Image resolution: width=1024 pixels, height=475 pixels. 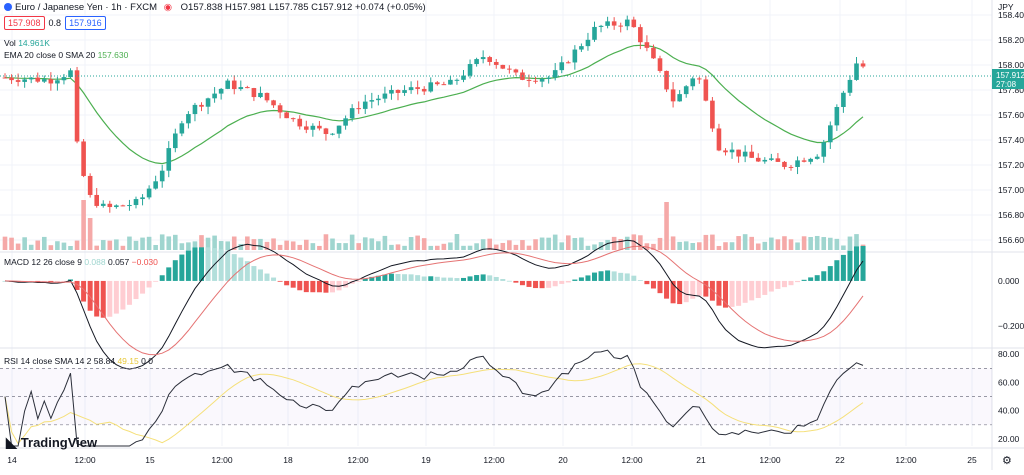 I want to click on rsi-tick-label: 80.00, so click(x=1009, y=354).